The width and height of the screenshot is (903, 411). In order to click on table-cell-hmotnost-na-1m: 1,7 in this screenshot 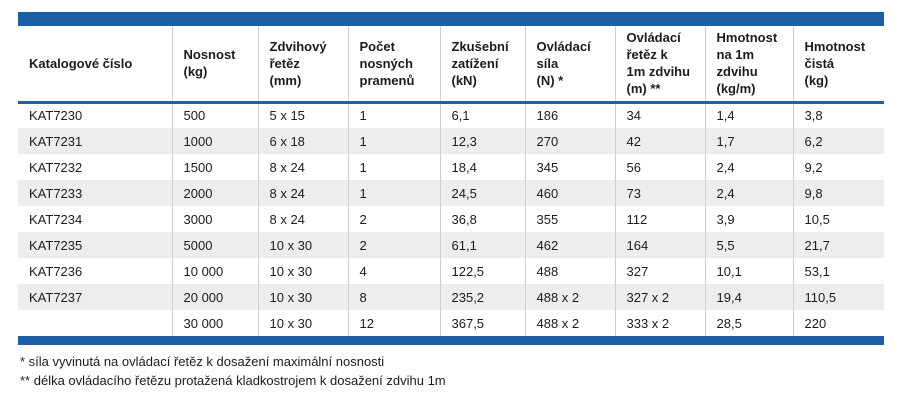, I will do `click(748, 141)`.